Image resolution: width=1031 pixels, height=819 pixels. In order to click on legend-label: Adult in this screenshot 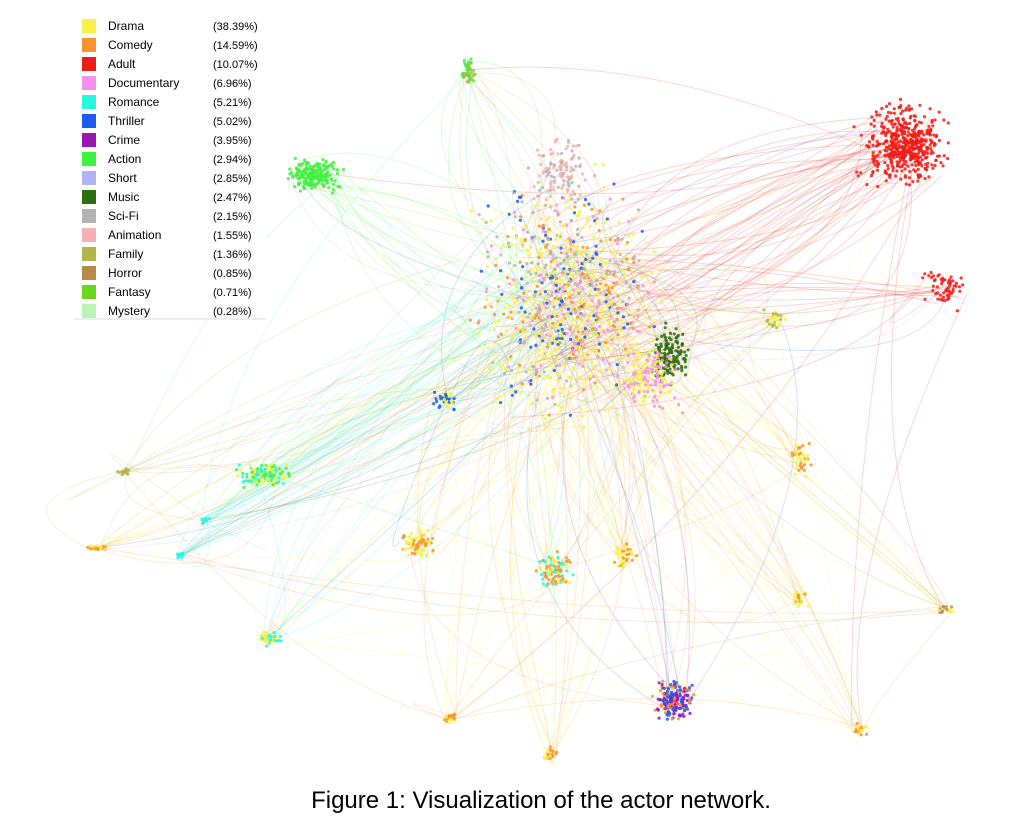, I will do `click(122, 64)`.